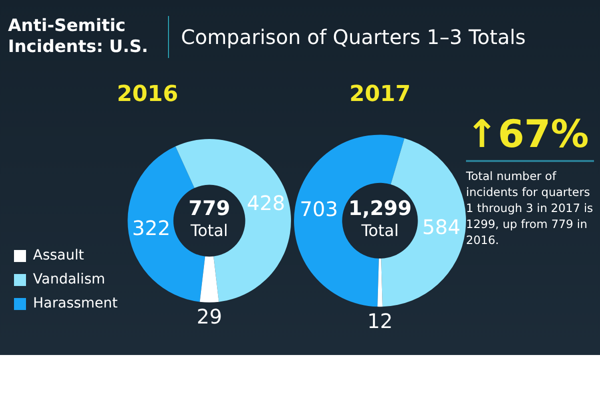 Image resolution: width=600 pixels, height=400 pixels. Describe the element at coordinates (147, 94) in the screenshot. I see `chart-title: 2016` at that location.